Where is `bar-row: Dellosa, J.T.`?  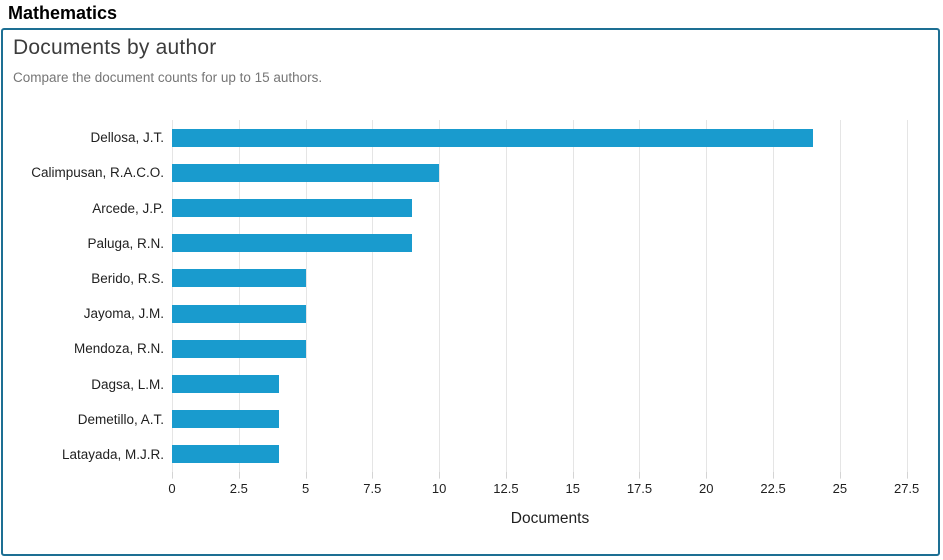 bar-row: Dellosa, J.T. is located at coordinates (470, 137).